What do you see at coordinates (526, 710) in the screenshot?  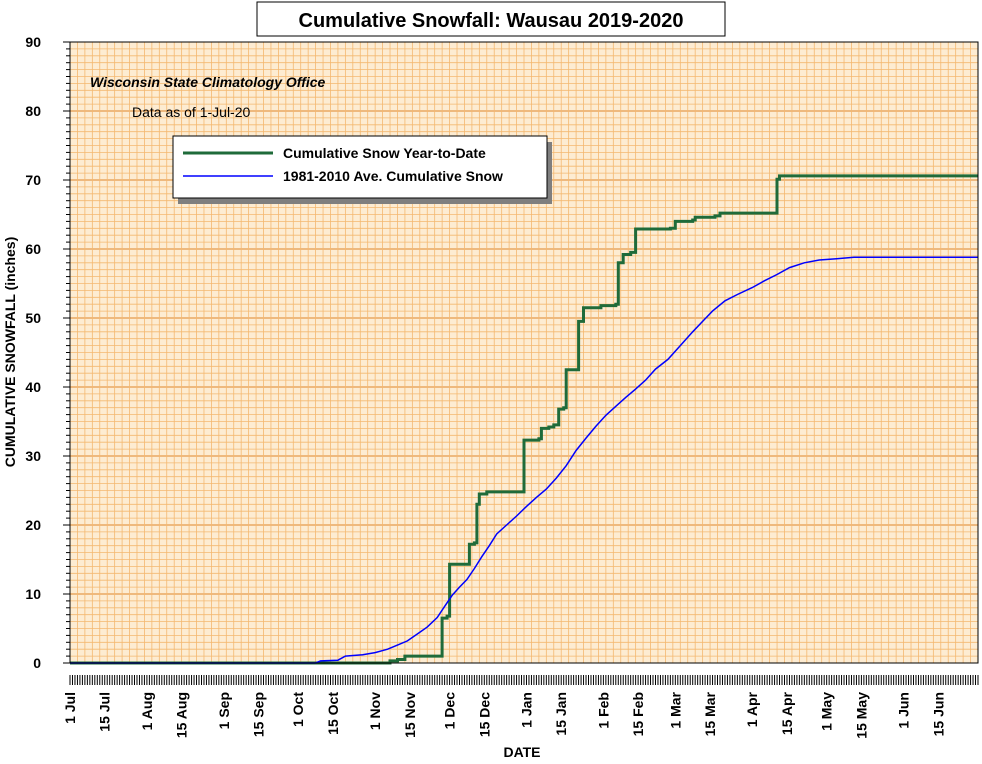 I see `x-tick-label: 1 Jan` at bounding box center [526, 710].